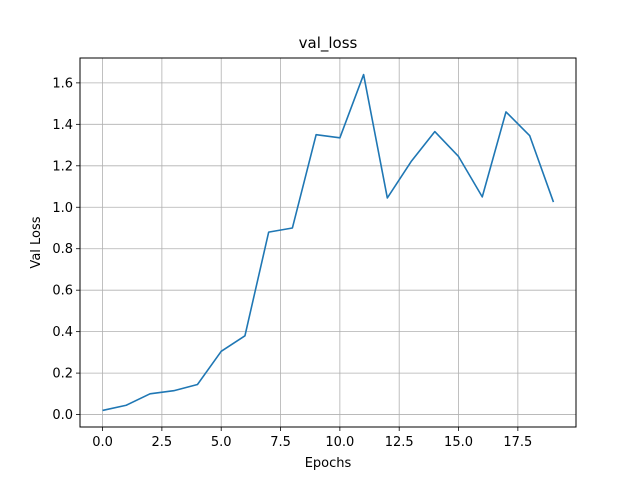 Image resolution: width=640 pixels, height=480 pixels. What do you see at coordinates (280, 442) in the screenshot?
I see `x-tick-label: 7.5` at bounding box center [280, 442].